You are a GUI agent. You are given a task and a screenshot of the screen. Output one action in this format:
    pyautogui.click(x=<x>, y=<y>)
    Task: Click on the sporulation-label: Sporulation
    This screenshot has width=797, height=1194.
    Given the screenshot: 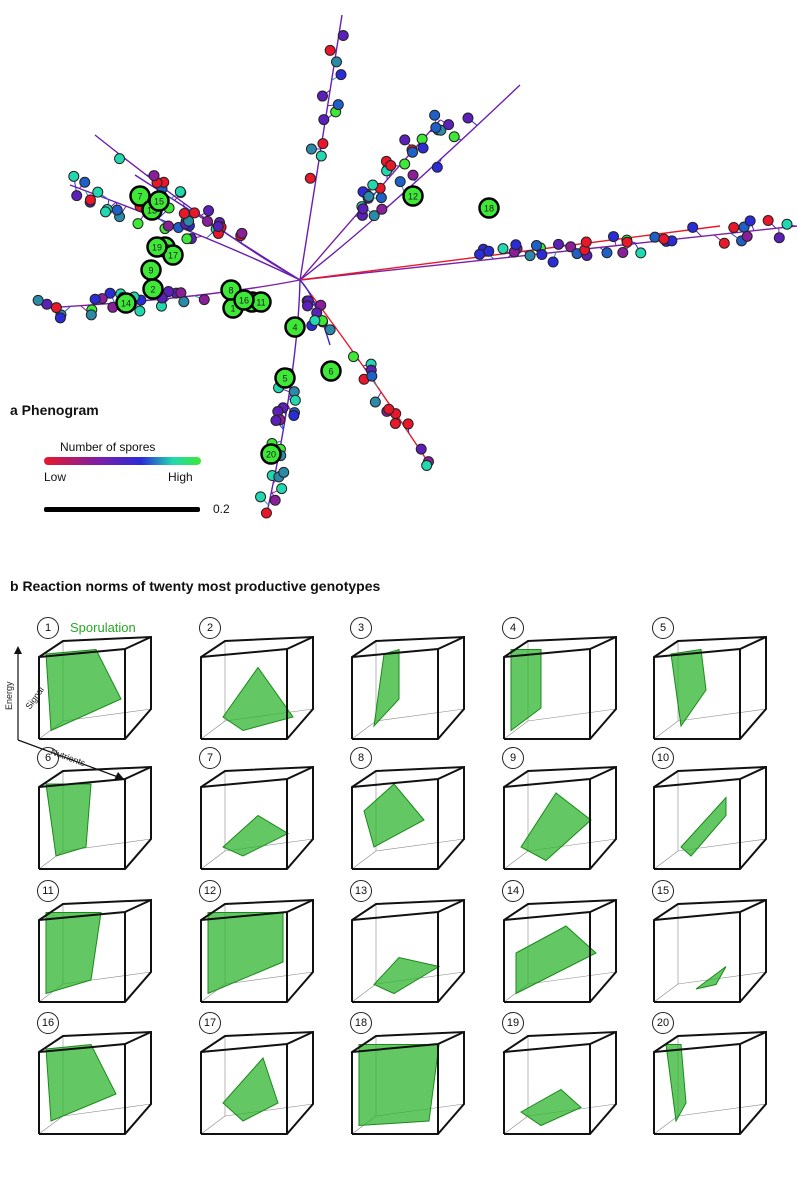 What is the action you would take?
    pyautogui.click(x=103, y=627)
    